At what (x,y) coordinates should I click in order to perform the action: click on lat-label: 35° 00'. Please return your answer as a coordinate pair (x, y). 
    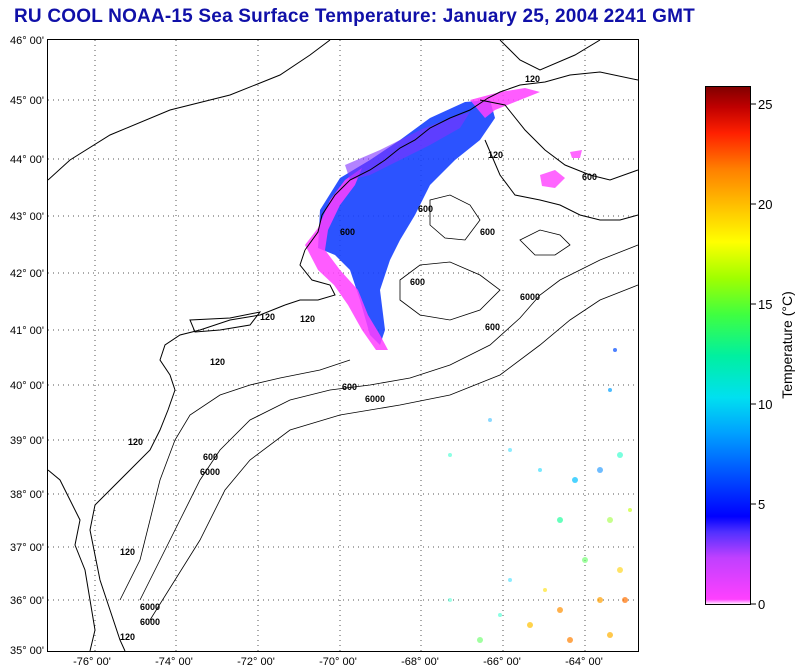
    Looking at the image, I should click on (27, 651).